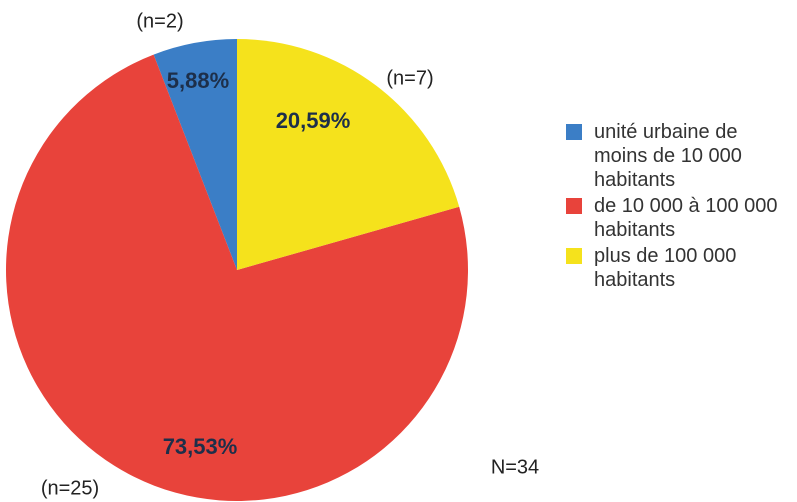 This screenshot has width=797, height=502. What do you see at coordinates (515, 467) in the screenshot?
I see `annotation: N=34` at bounding box center [515, 467].